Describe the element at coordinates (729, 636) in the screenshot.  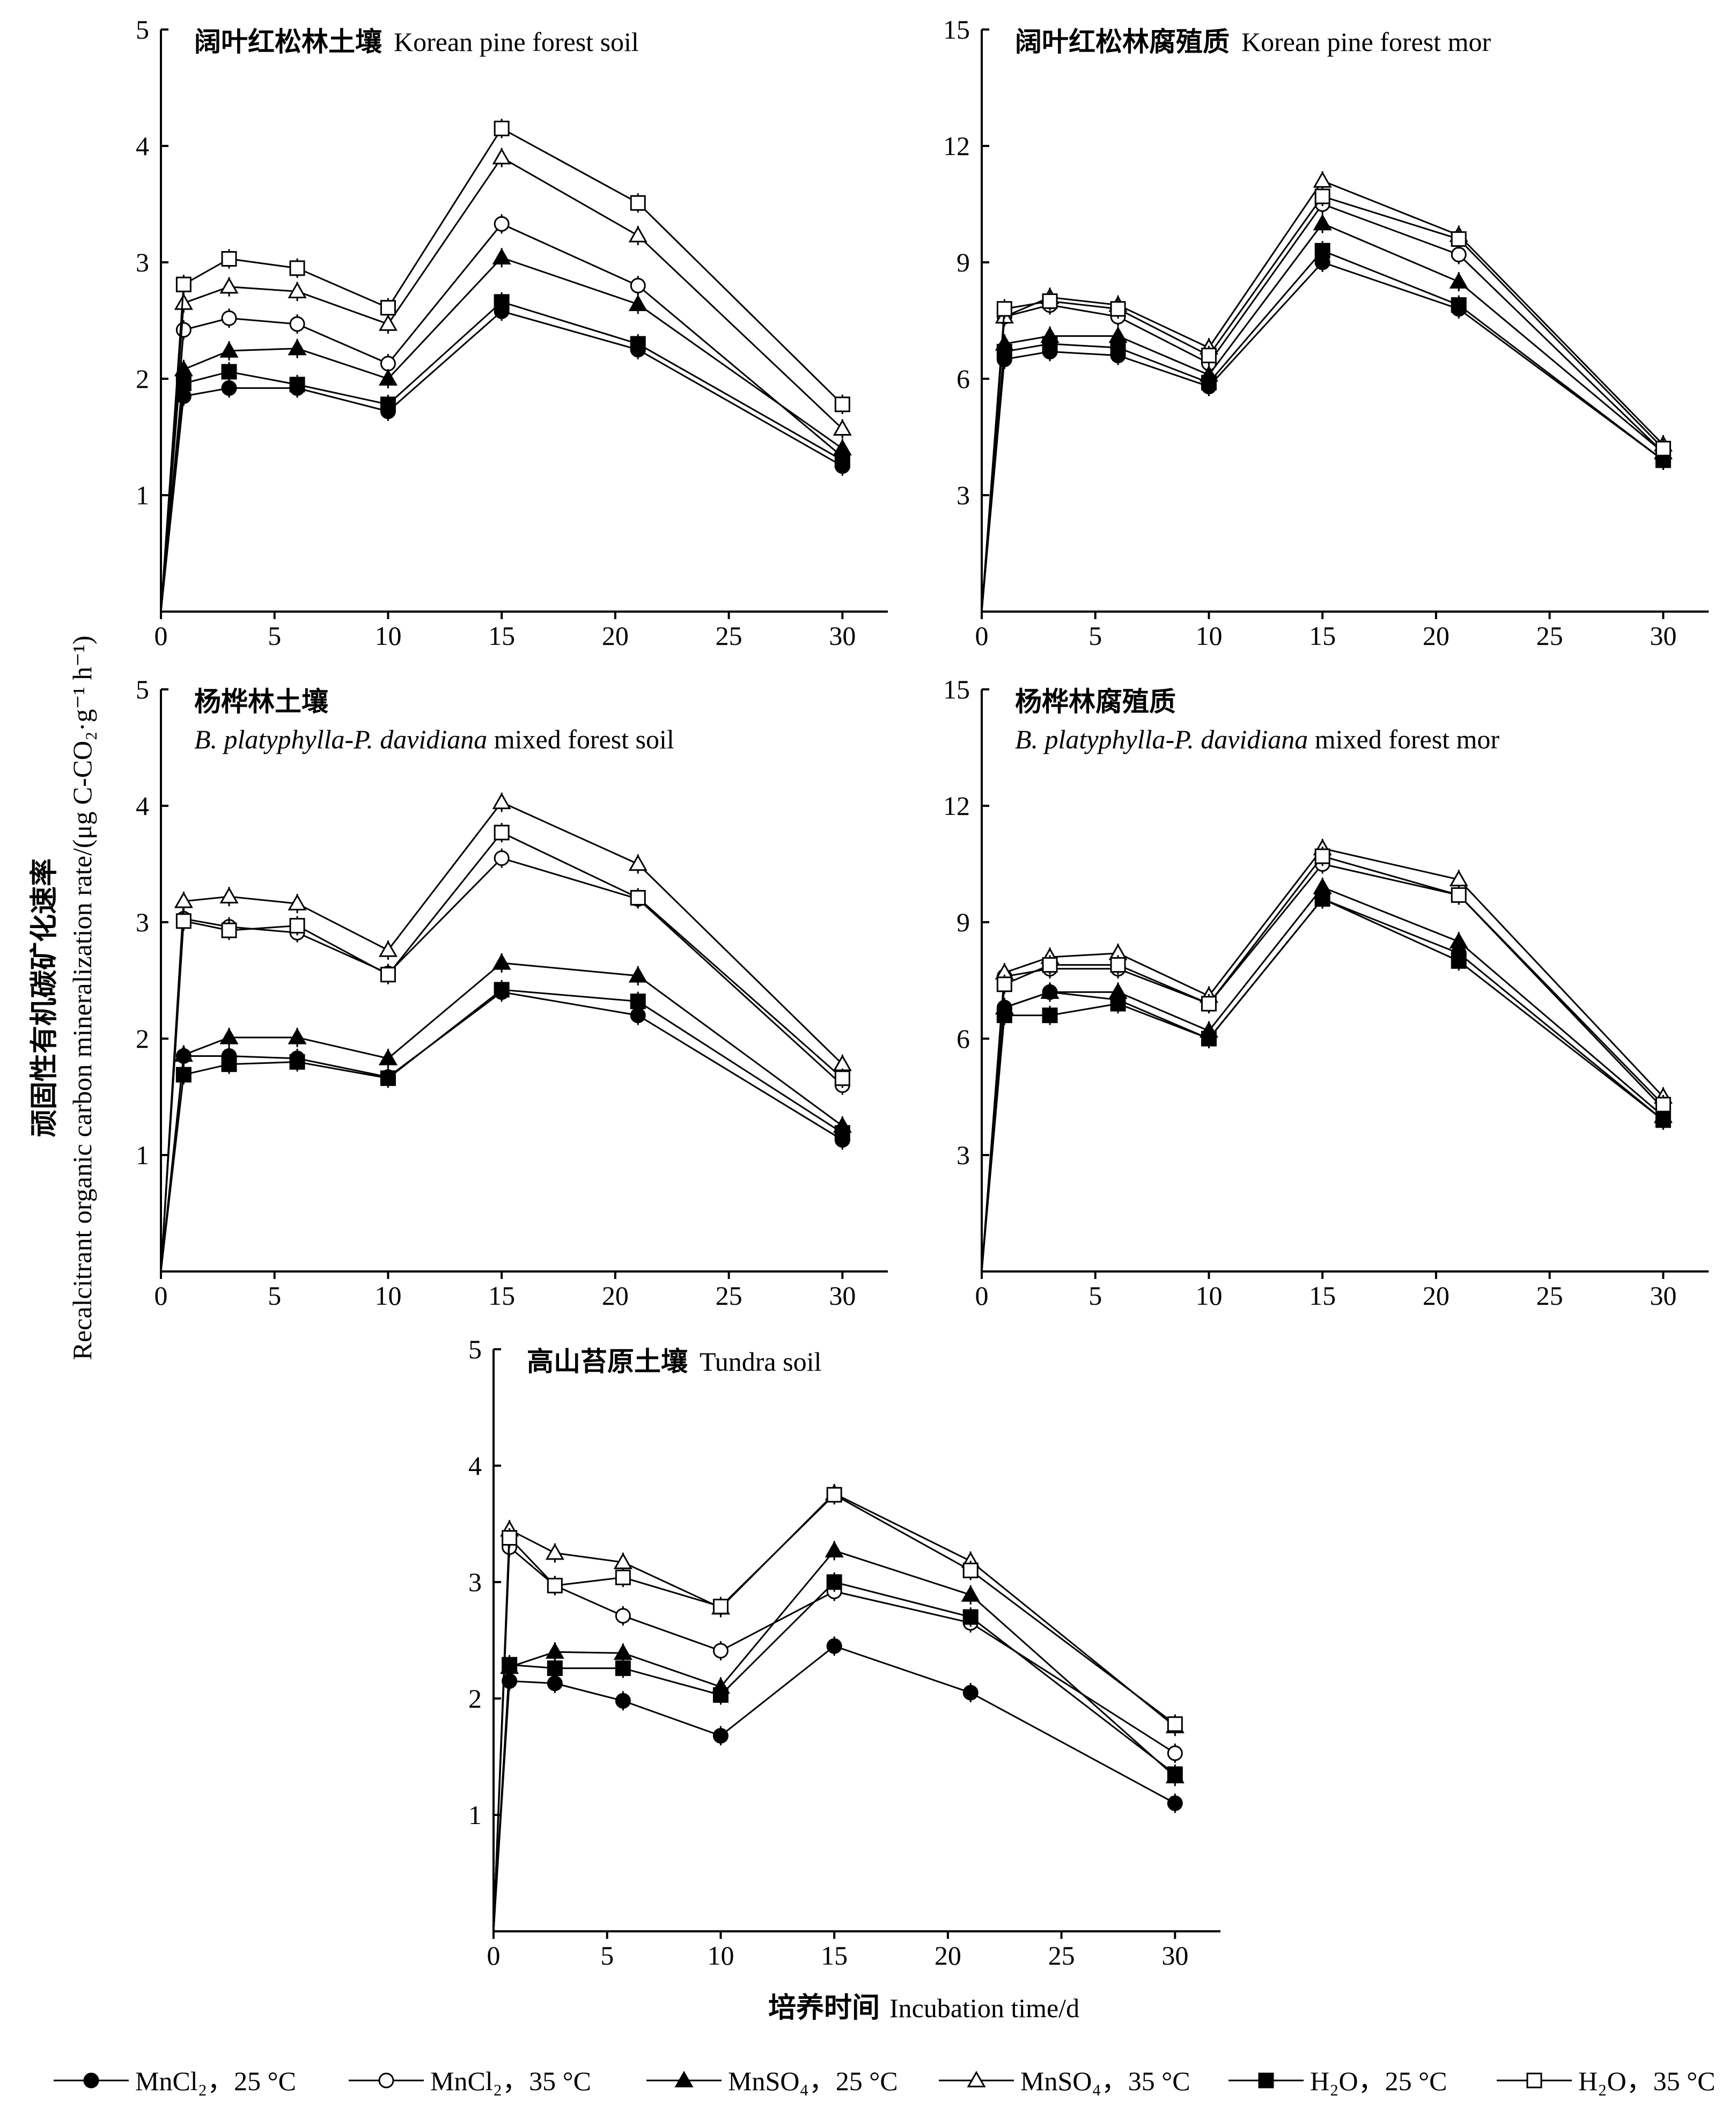
I see `x-tick-label: 25` at that location.